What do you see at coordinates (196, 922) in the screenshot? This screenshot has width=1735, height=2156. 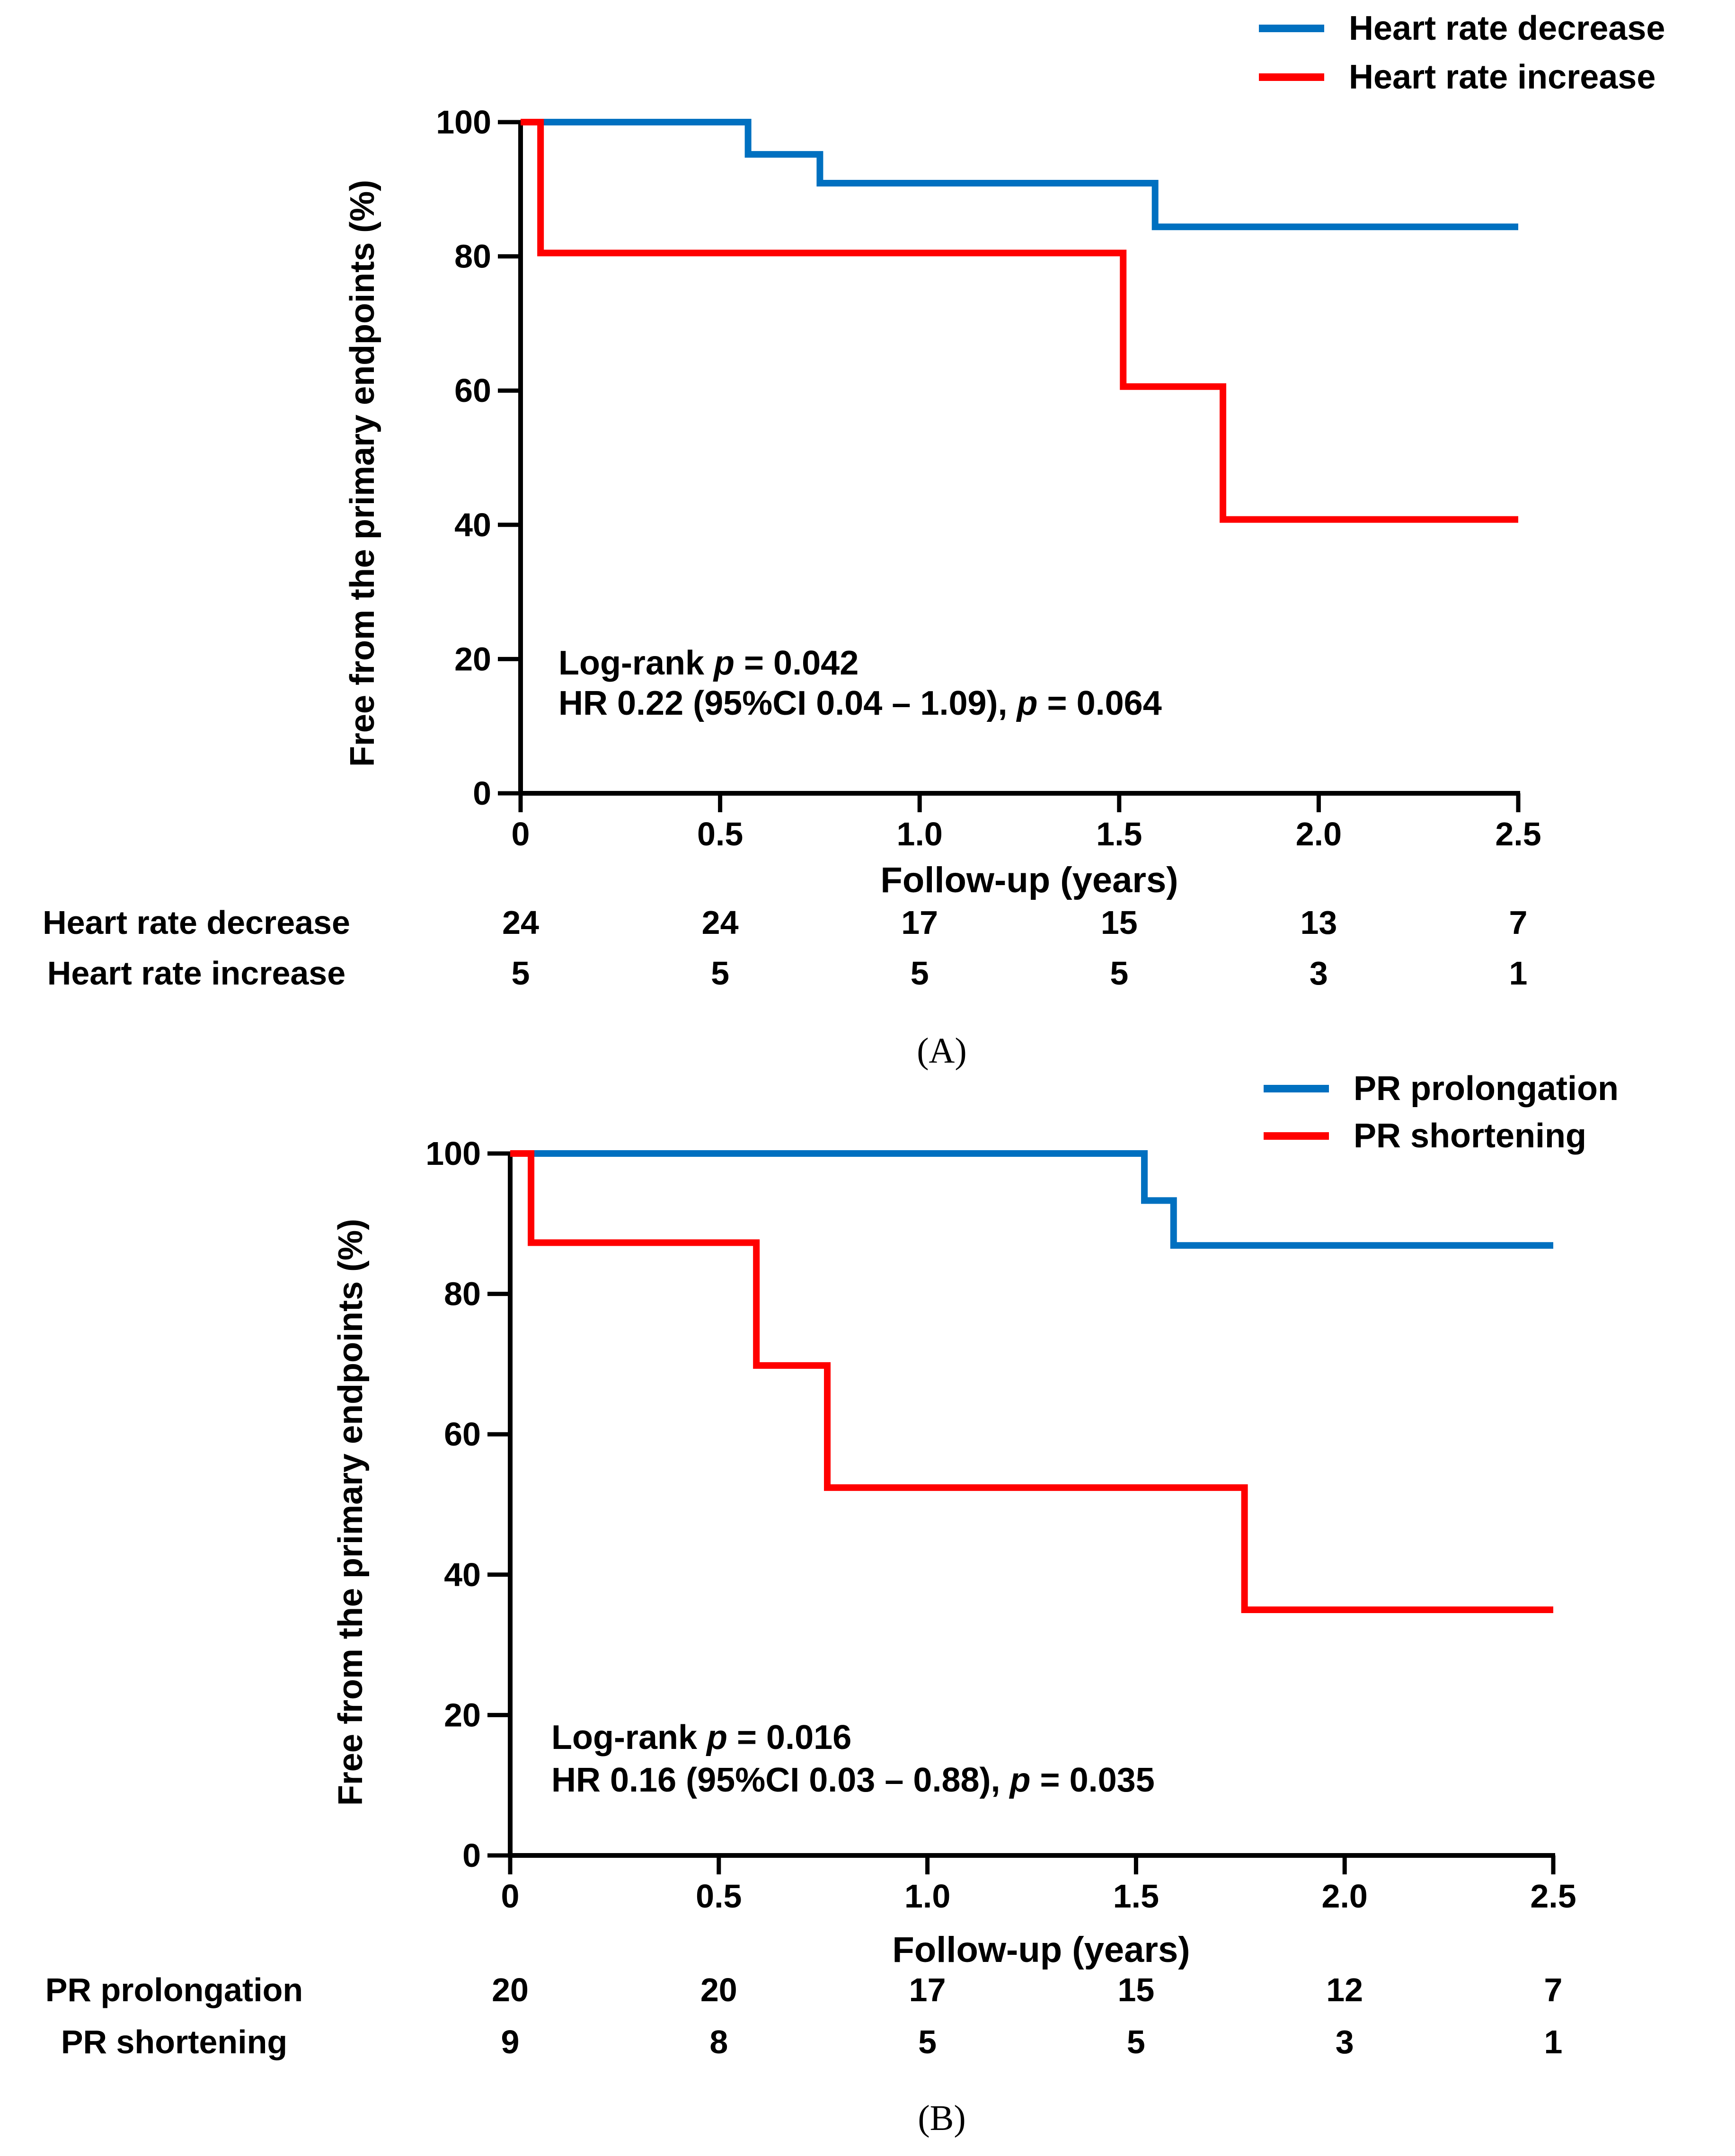 I see `panel-a-risk-row-label: Heart rate decrease` at bounding box center [196, 922].